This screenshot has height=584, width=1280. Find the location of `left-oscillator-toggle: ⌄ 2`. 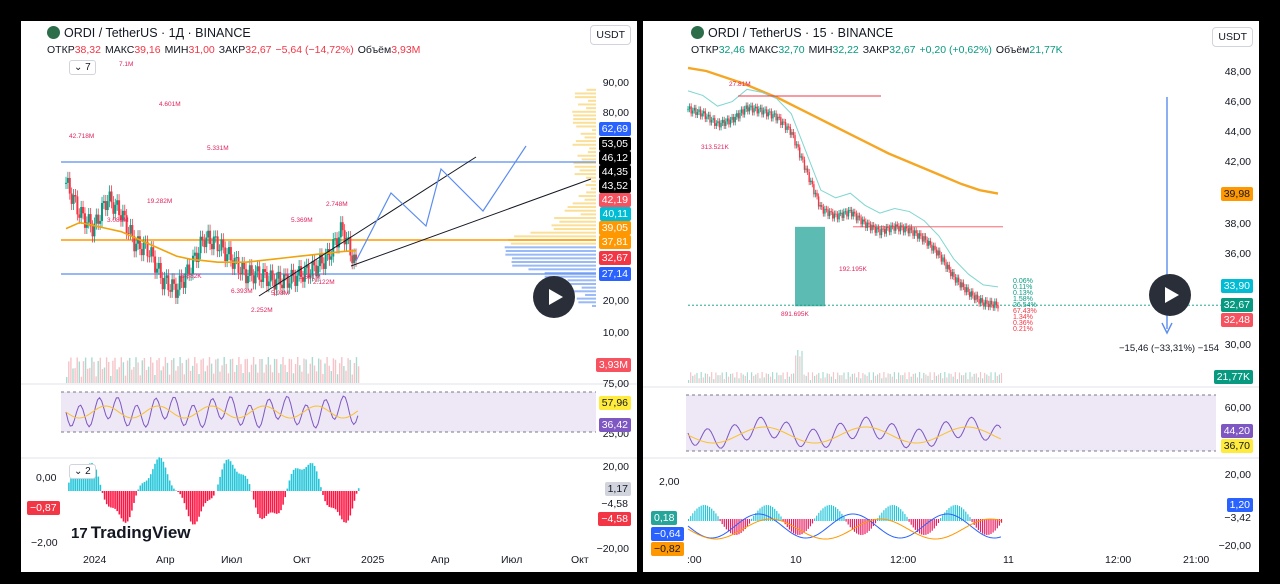

left-oscillator-toggle: ⌄ 2 is located at coordinates (82, 471).